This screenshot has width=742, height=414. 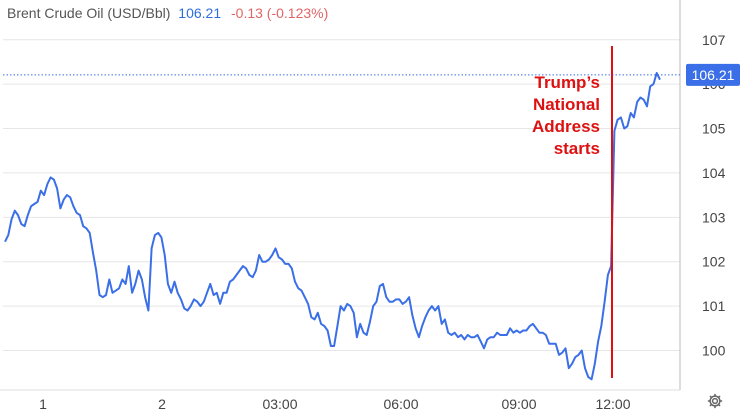 I want to click on event-annotation: starts, so click(x=577, y=148).